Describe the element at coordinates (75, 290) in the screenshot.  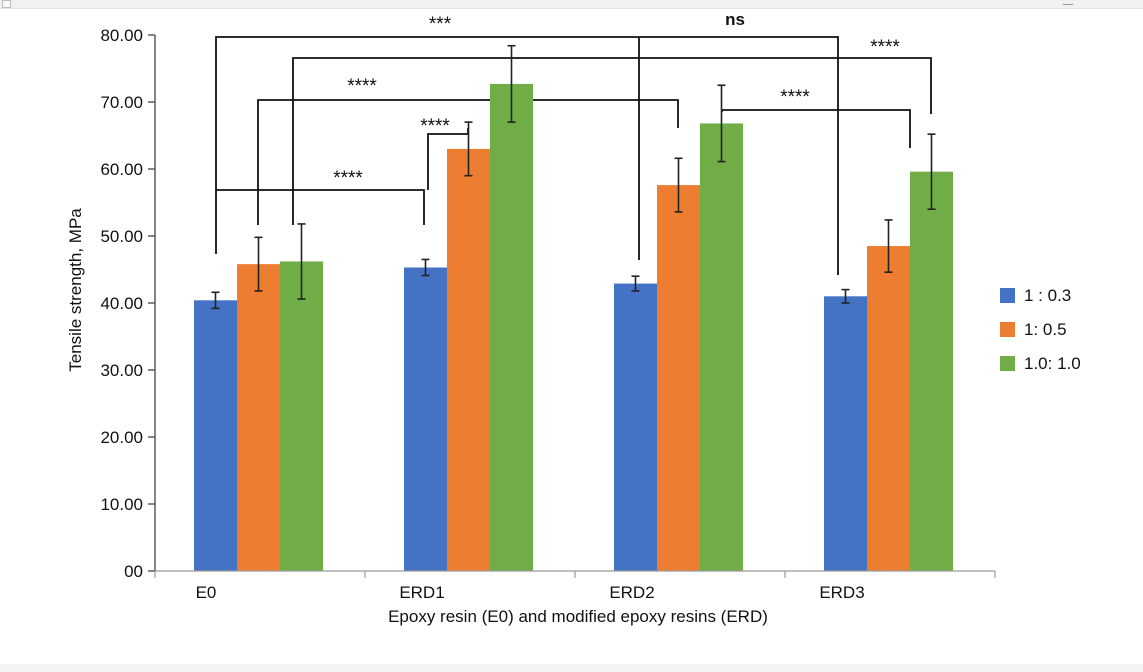
I see `y-axis-title: Tensile strength, MPa` at that location.